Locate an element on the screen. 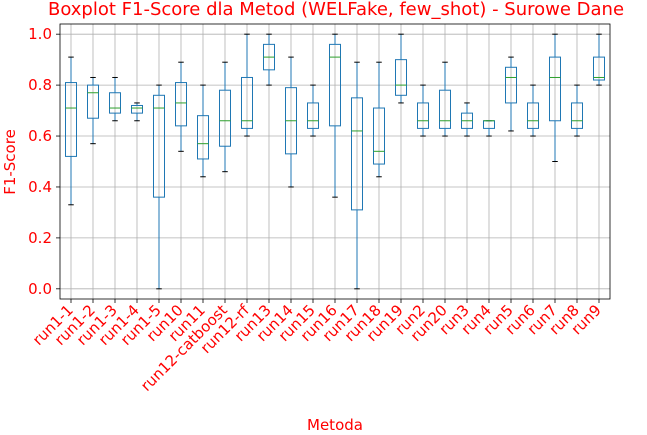  box-run12-rf is located at coordinates (247, 85).